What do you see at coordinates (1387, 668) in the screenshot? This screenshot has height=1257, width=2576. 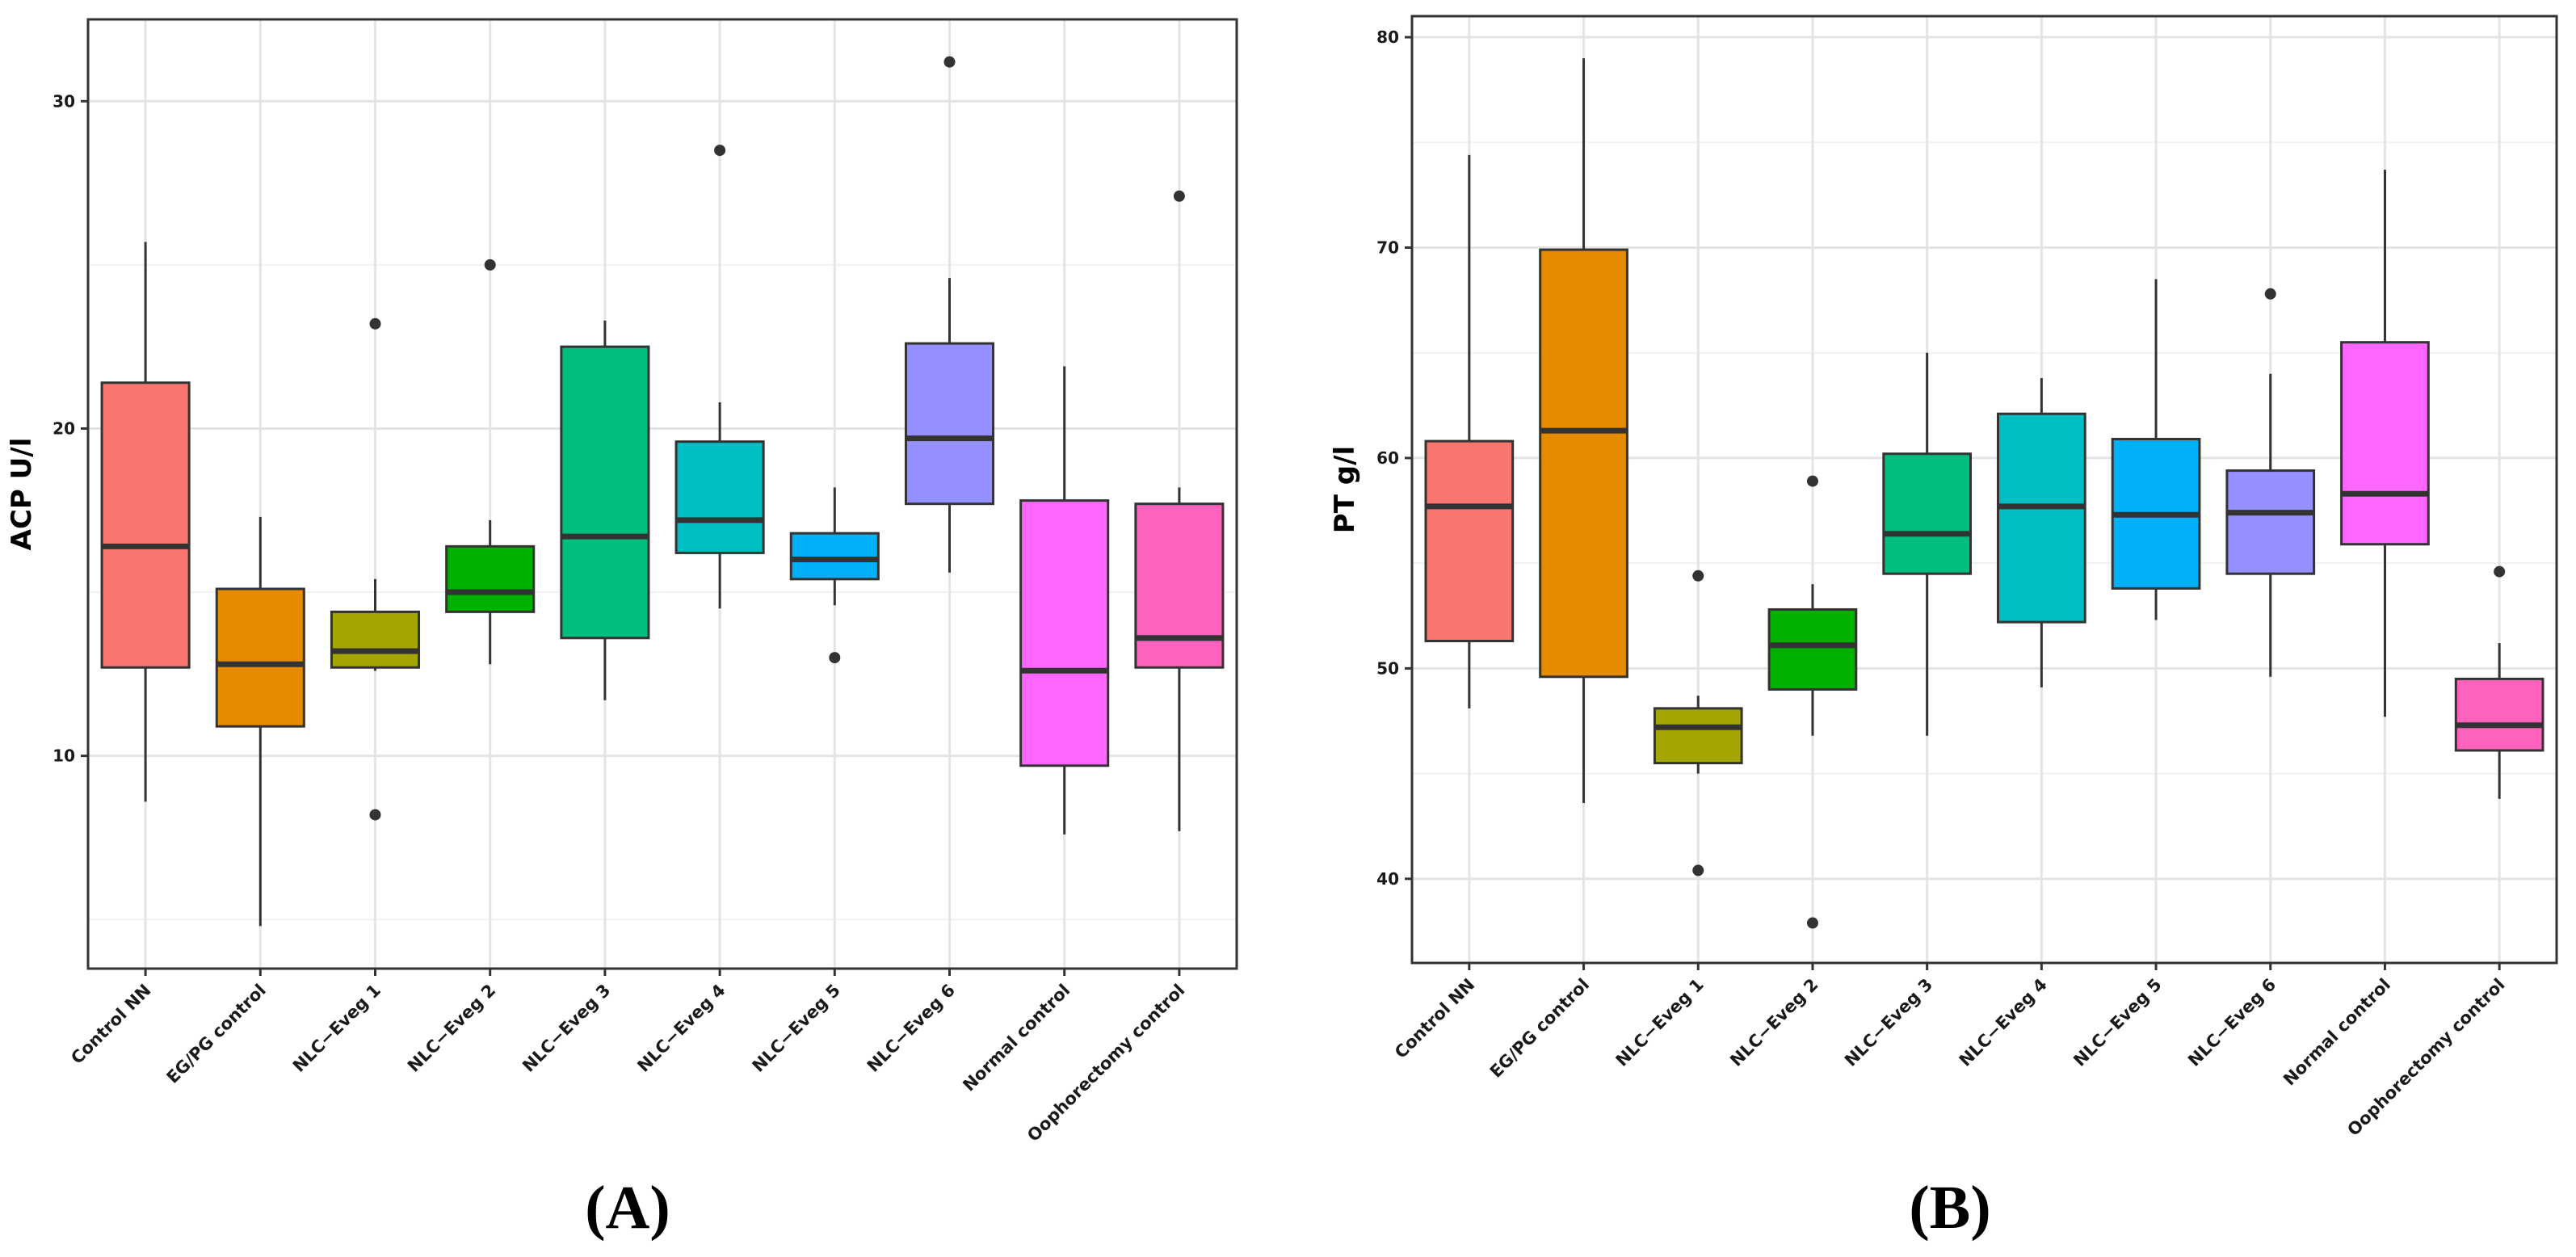 I see `y-tick-label: 50` at bounding box center [1387, 668].